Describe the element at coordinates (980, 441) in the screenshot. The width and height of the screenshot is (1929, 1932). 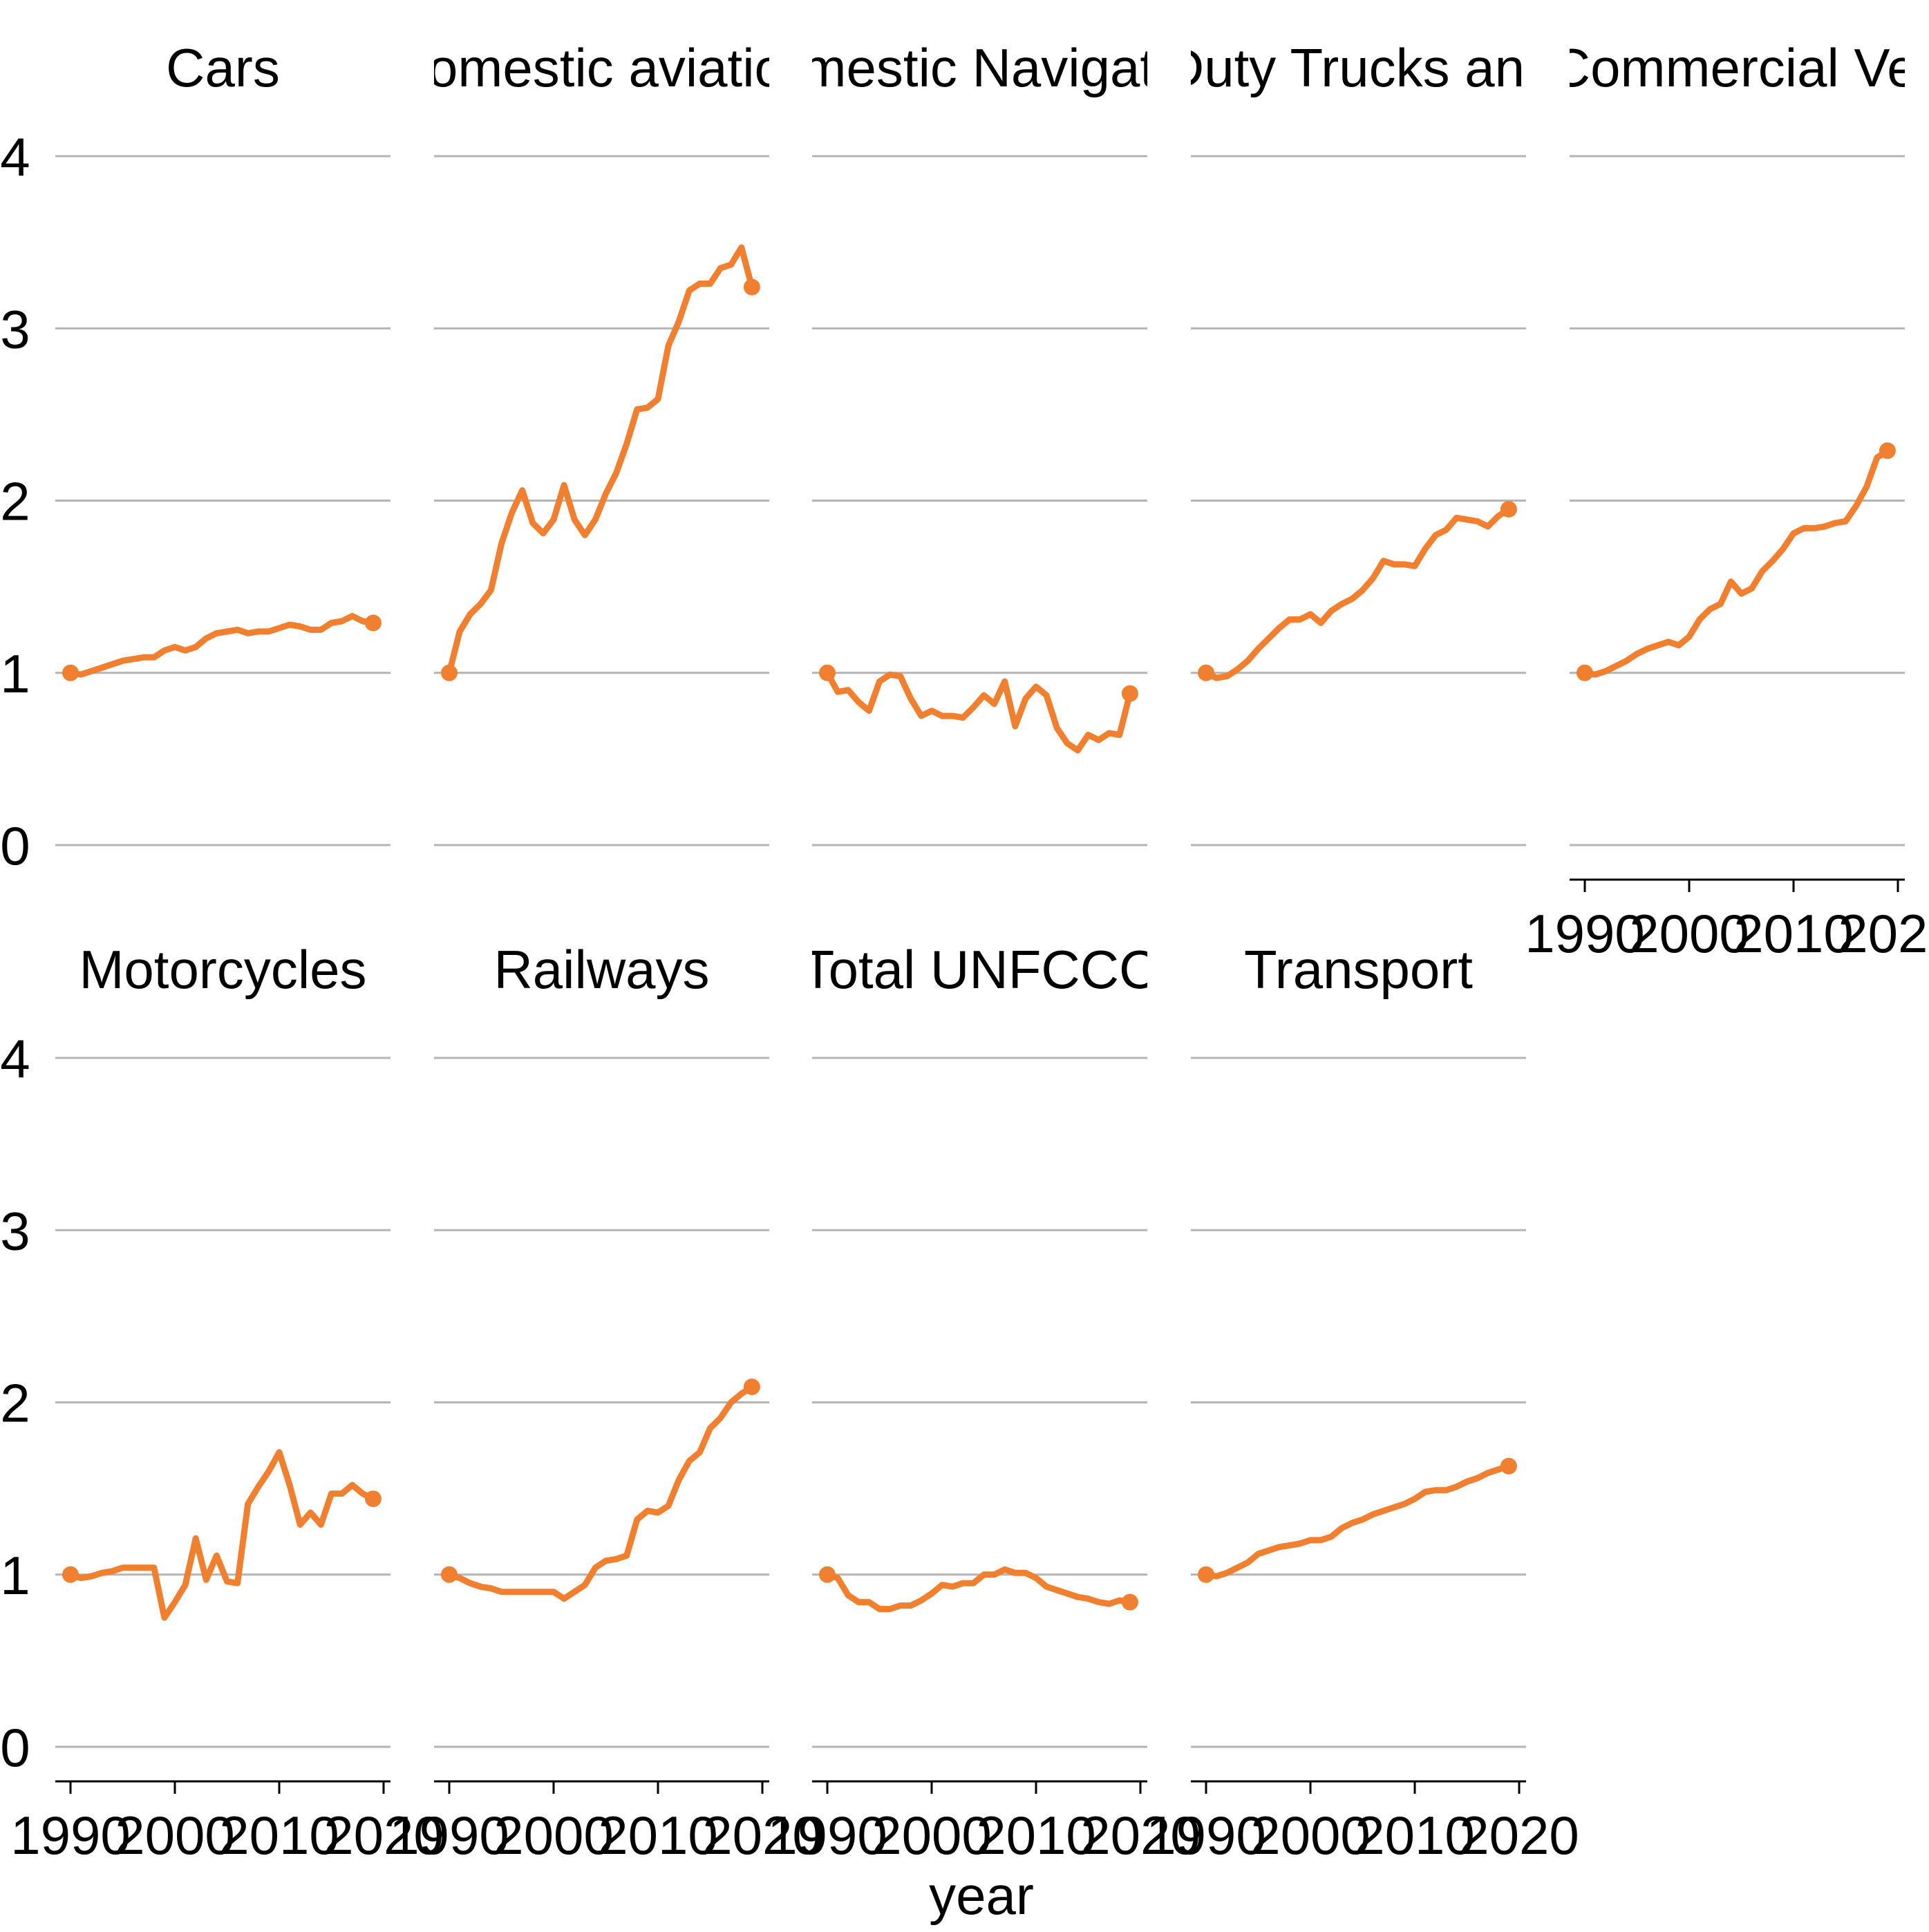
I see `panel-2: Domestic Navigation` at that location.